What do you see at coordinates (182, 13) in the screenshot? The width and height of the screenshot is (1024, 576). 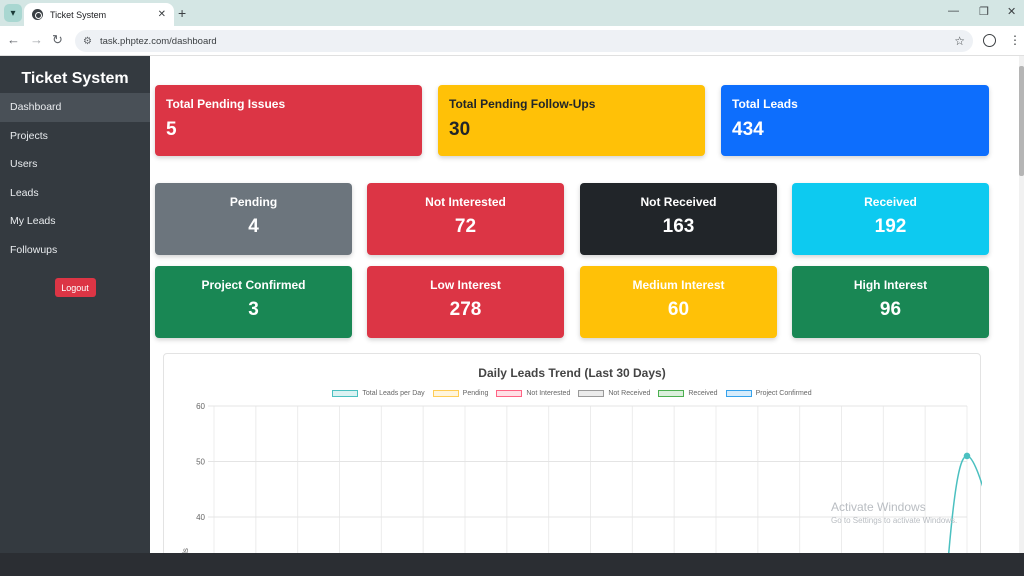 I see `new-tab-plus-icon: +` at bounding box center [182, 13].